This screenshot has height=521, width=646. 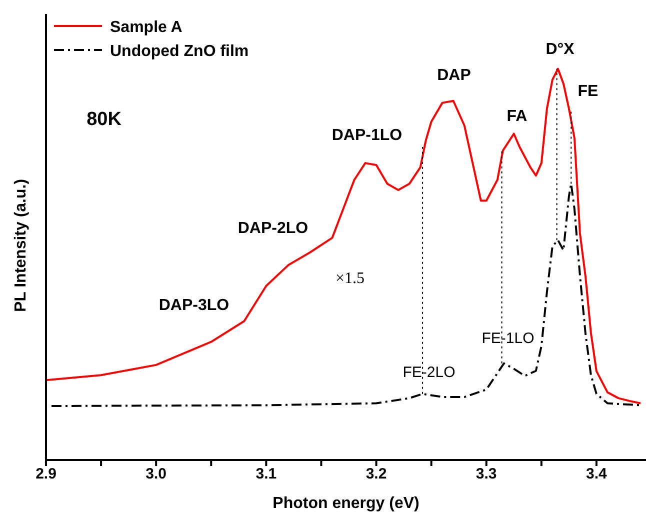 What do you see at coordinates (179, 51) in the screenshot?
I see `legend-label: Undoped ZnO film` at bounding box center [179, 51].